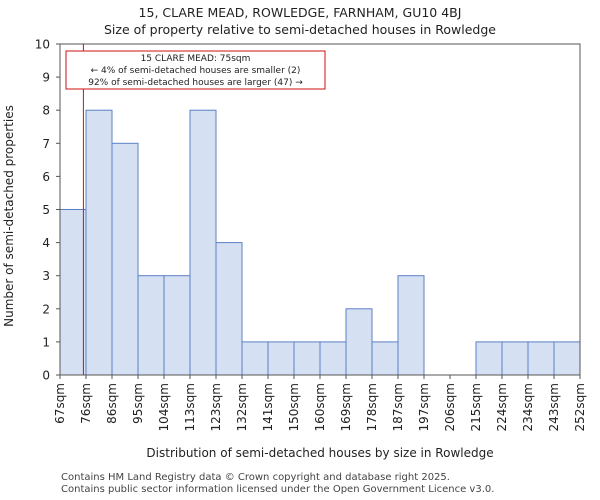 Image resolution: width=600 pixels, height=500 pixels. I want to click on y-tick-label: 2, so click(46, 309).